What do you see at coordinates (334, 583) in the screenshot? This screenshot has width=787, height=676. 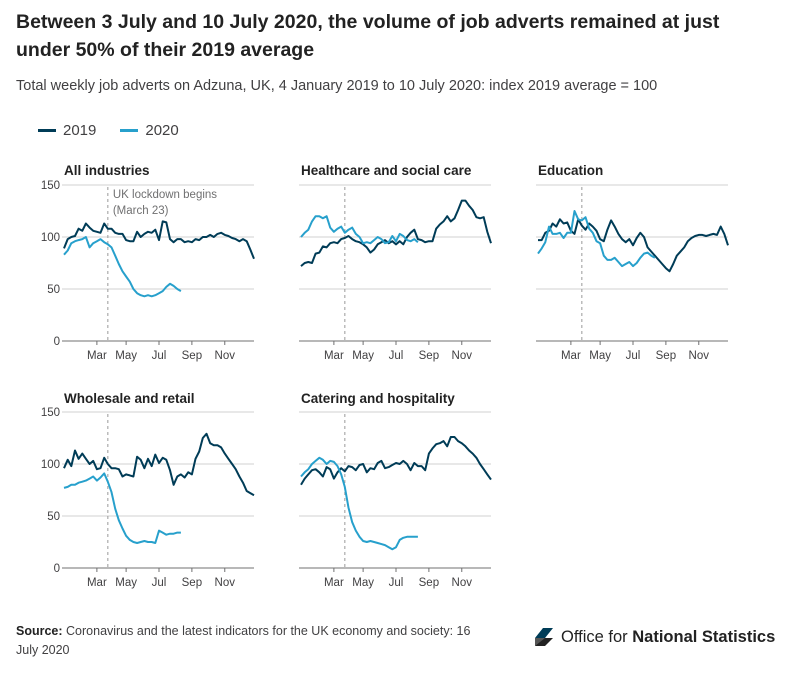 I see `panel-5-xtick-label: Mar` at bounding box center [334, 583].